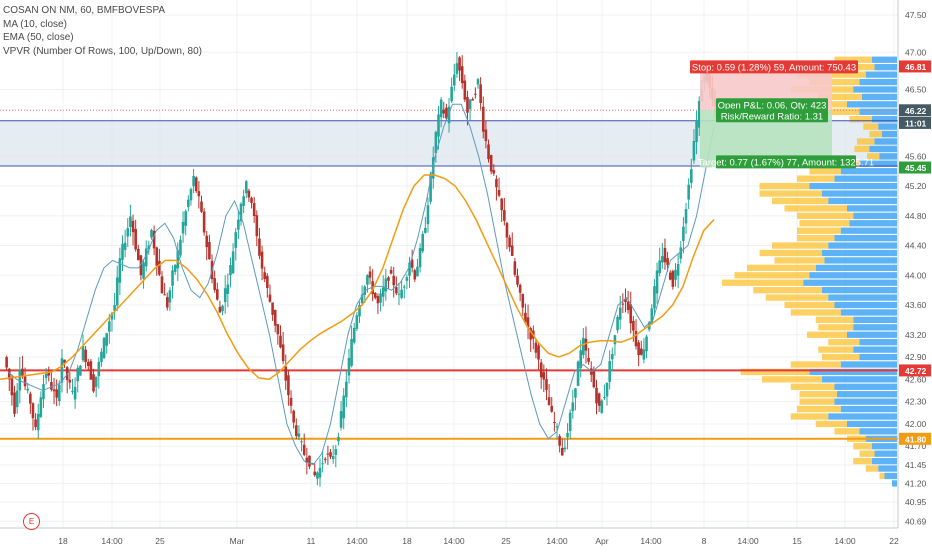 This screenshot has width=932, height=555. I want to click on pnl-label: Open P&L: 0.06, Qty: 423, so click(772, 105).